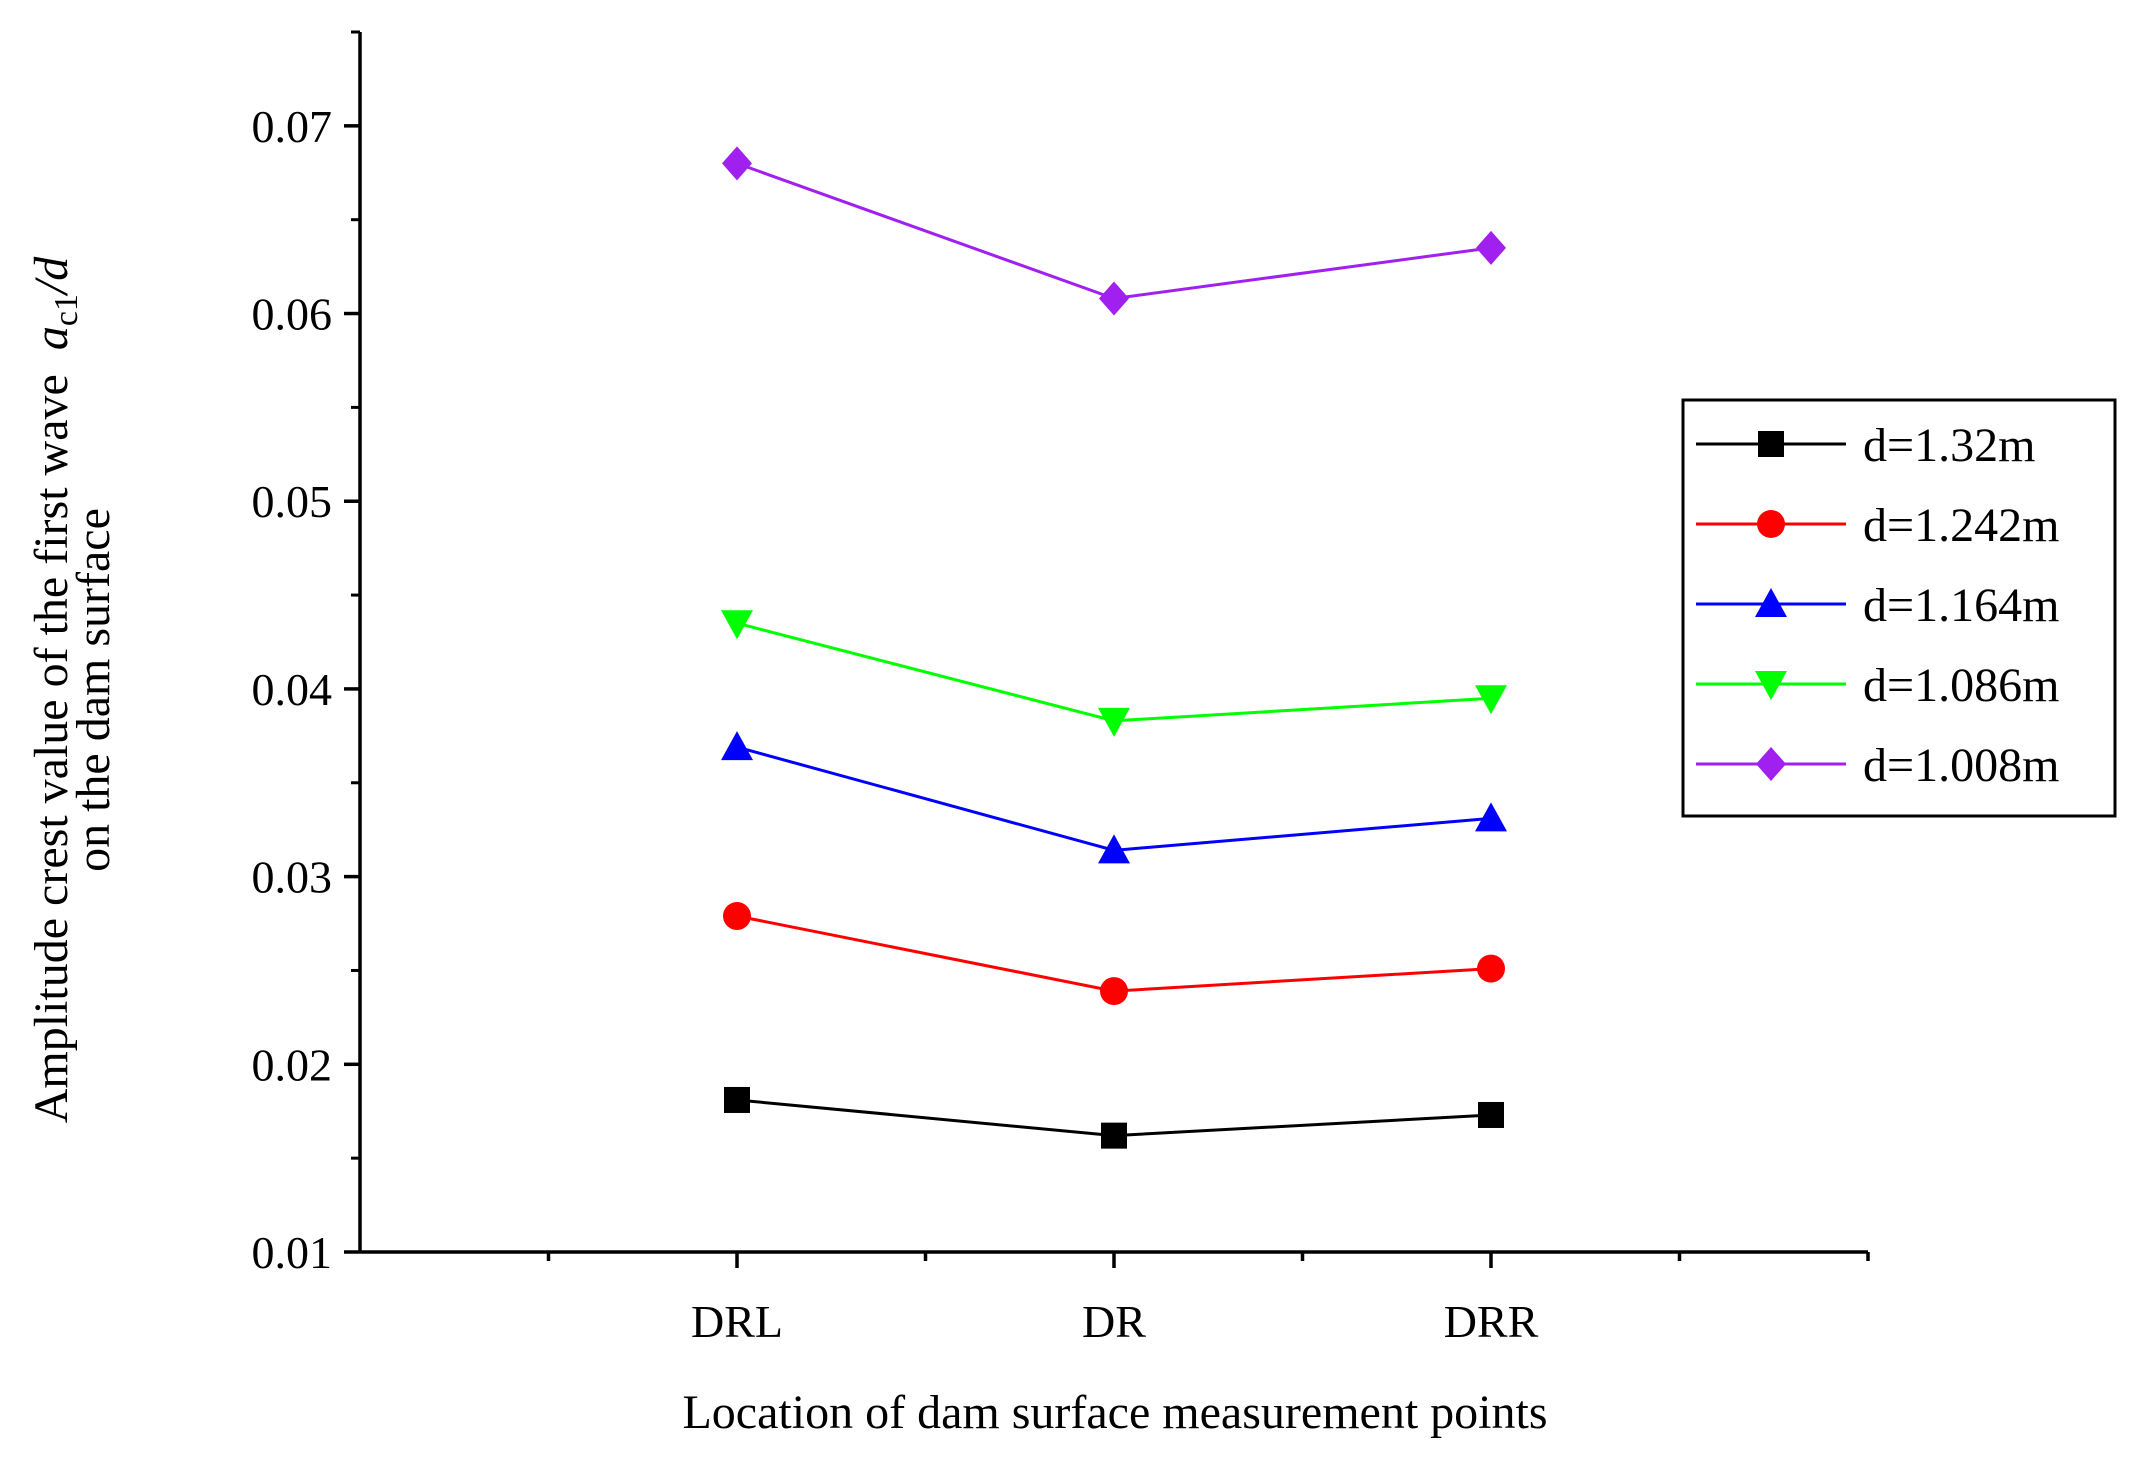  I want to click on x-tick-label: DRR, so click(1491, 1321).